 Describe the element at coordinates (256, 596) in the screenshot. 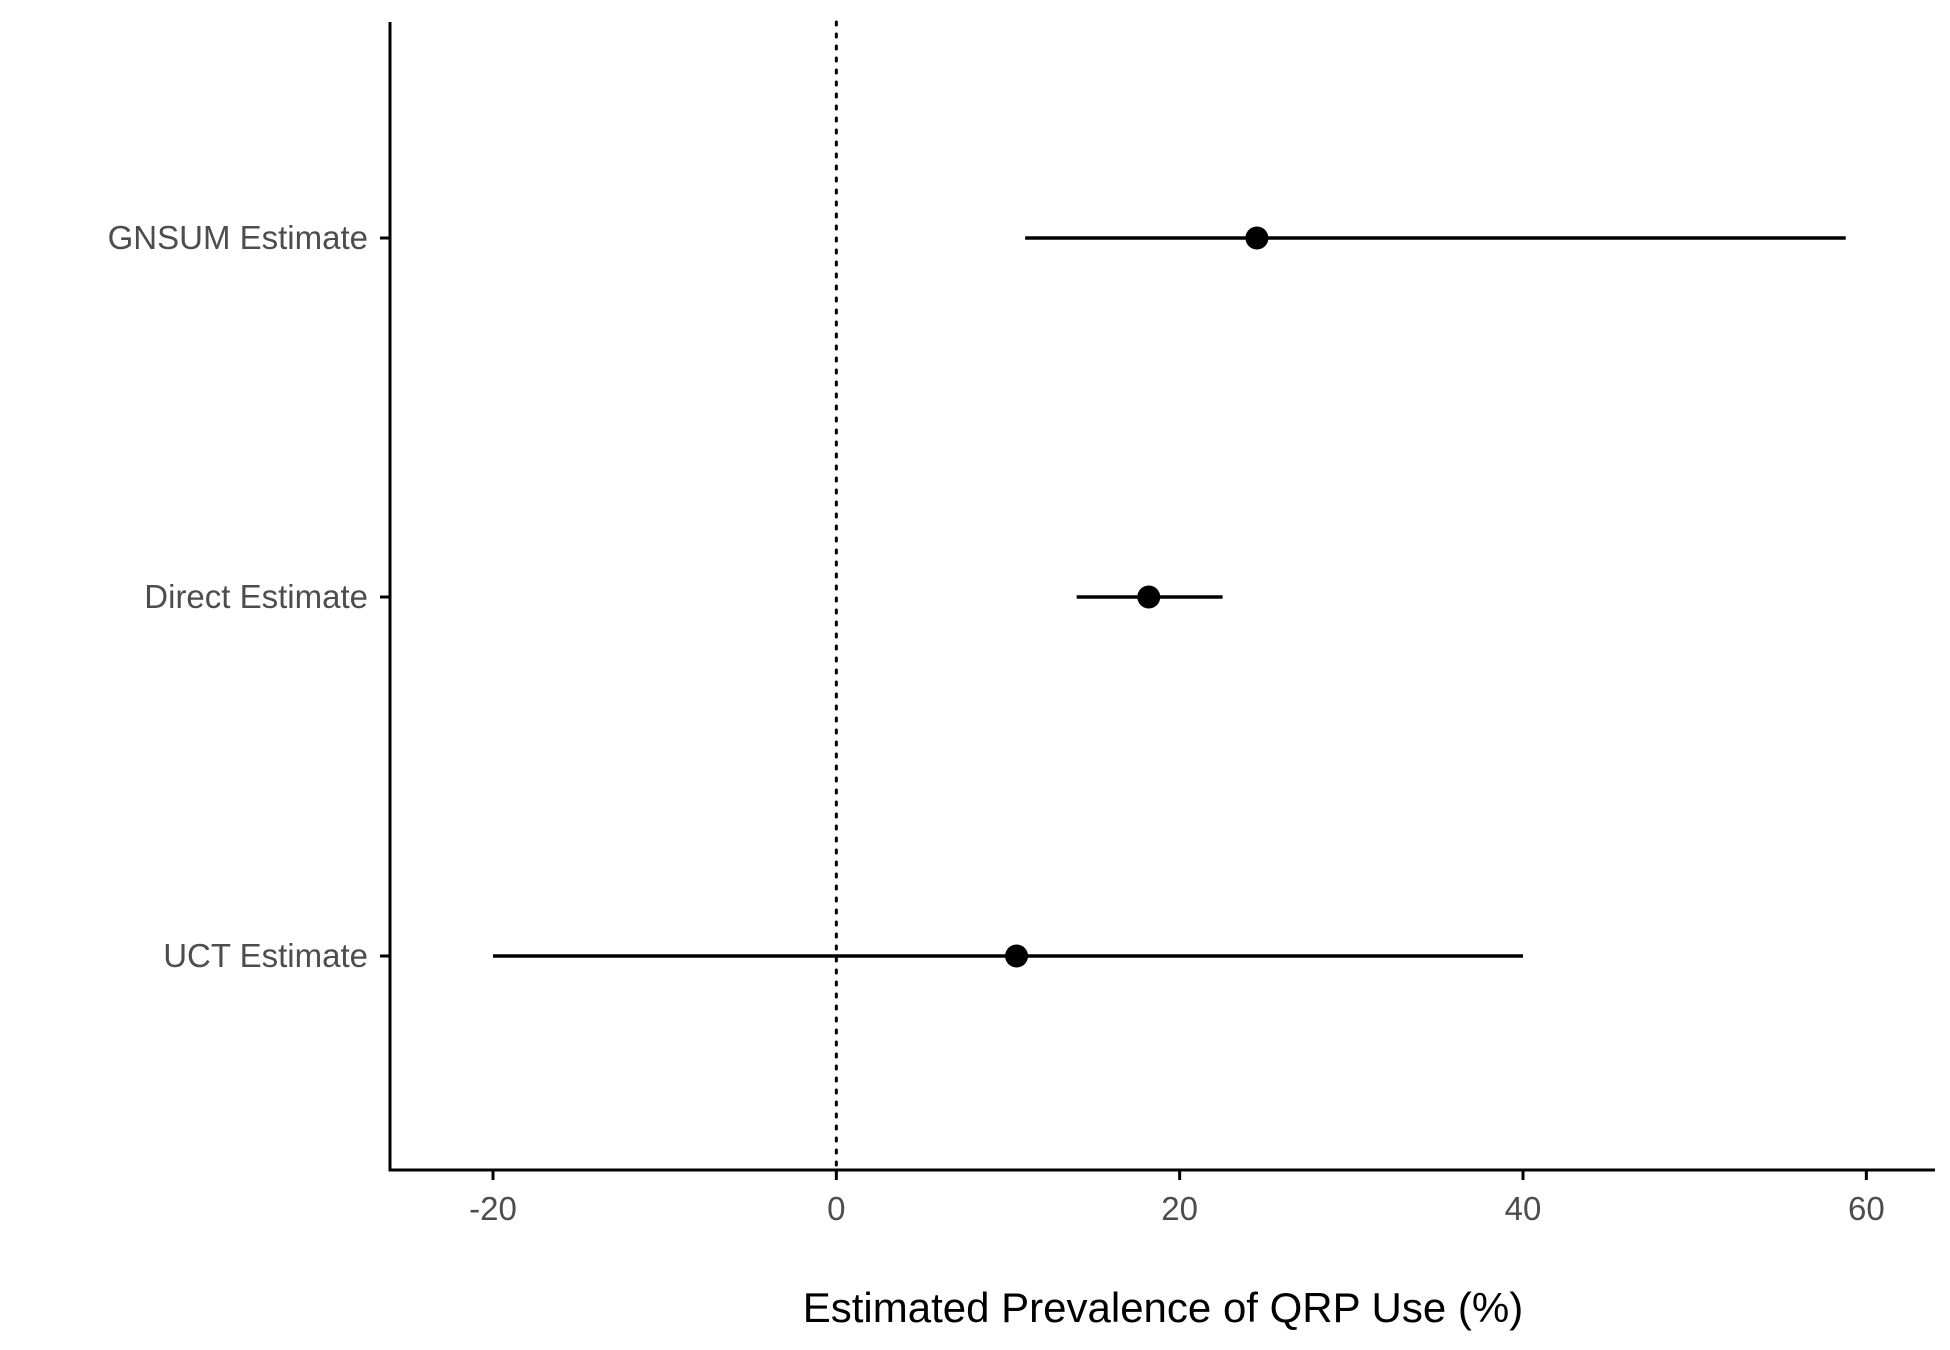

I see `y-tick-label: Direct Estimate` at that location.